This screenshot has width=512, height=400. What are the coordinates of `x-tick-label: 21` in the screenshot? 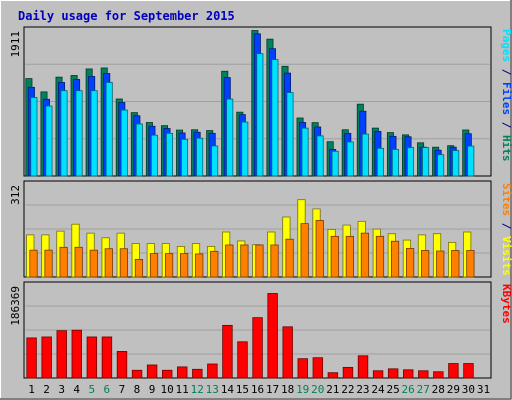 It's located at (332, 389).